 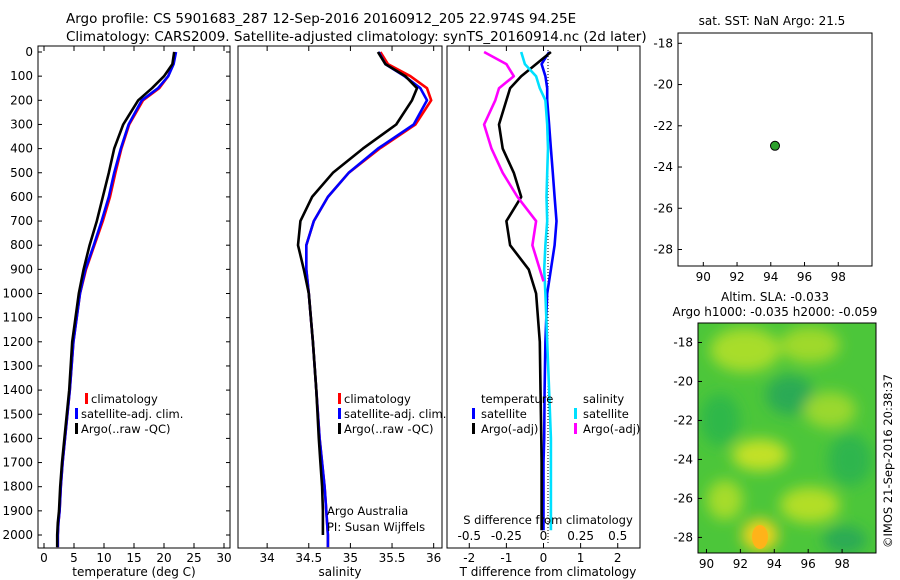 What do you see at coordinates (618, 558) in the screenshot?
I see `xtick-label: 2` at bounding box center [618, 558].